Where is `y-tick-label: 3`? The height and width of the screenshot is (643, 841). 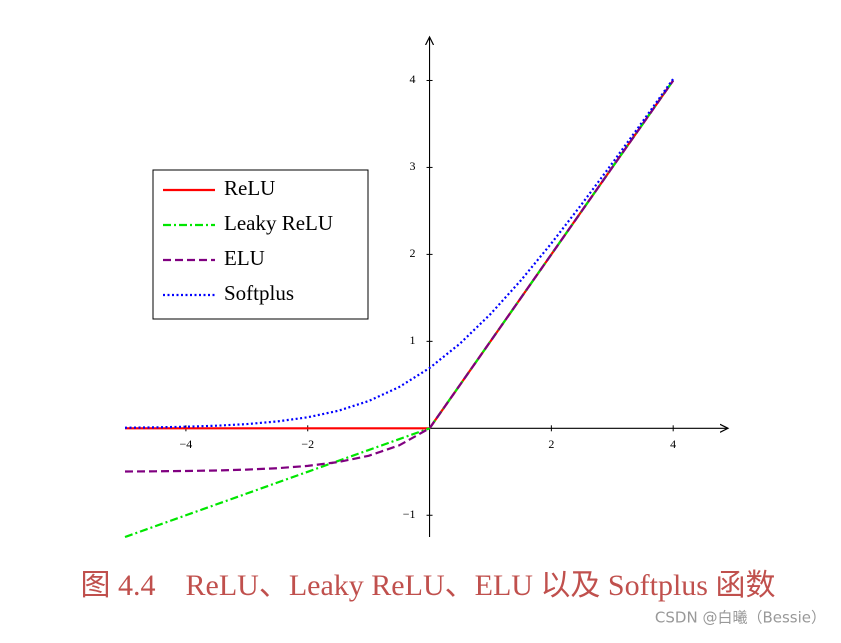
y-tick-label: 3 is located at coordinates (413, 166).